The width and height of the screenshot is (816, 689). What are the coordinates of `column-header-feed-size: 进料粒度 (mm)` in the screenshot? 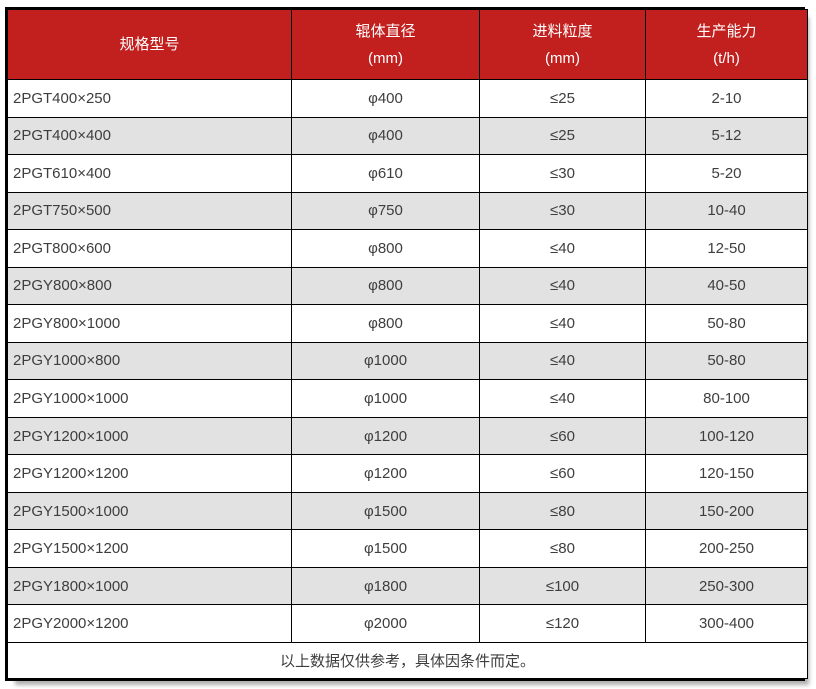 It's located at (562, 44).